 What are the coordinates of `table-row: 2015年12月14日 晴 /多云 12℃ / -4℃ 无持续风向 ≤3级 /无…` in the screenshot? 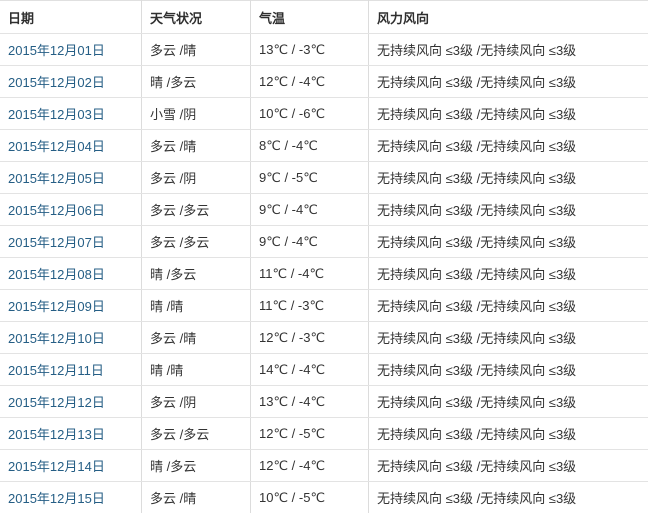 It's located at (324, 465).